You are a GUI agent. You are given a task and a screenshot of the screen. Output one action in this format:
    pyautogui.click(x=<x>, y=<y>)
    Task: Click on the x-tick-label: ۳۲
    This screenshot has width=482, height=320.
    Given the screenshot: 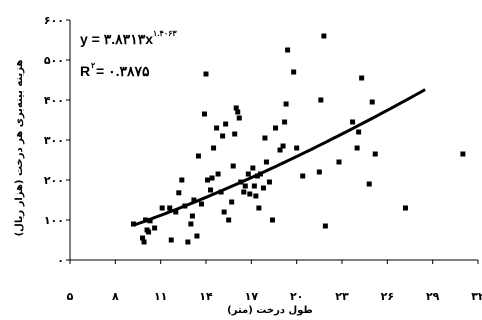 What is the action you would take?
    pyautogui.click(x=476, y=296)
    